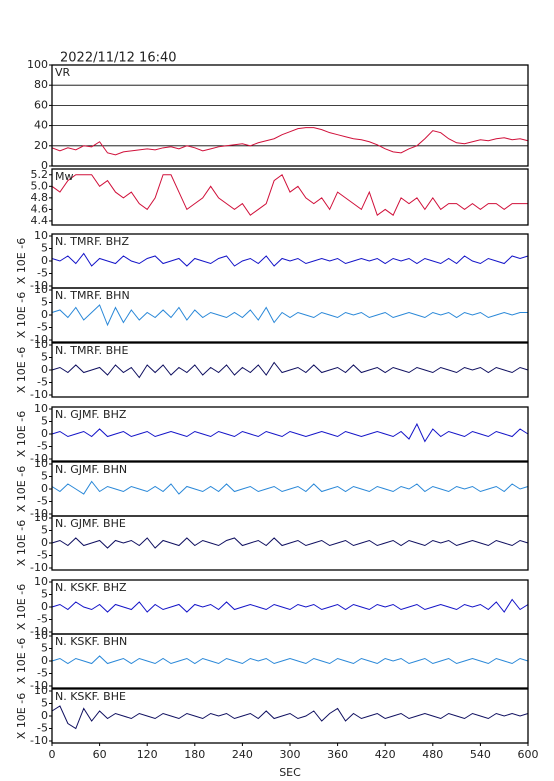 This screenshot has width=554, height=781. I want to click on panel-label: N. TMRF. BHE, so click(91, 350).